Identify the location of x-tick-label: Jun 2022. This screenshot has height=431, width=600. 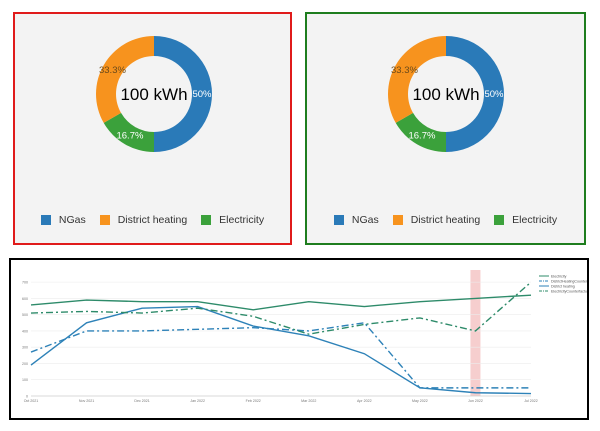
(475, 401).